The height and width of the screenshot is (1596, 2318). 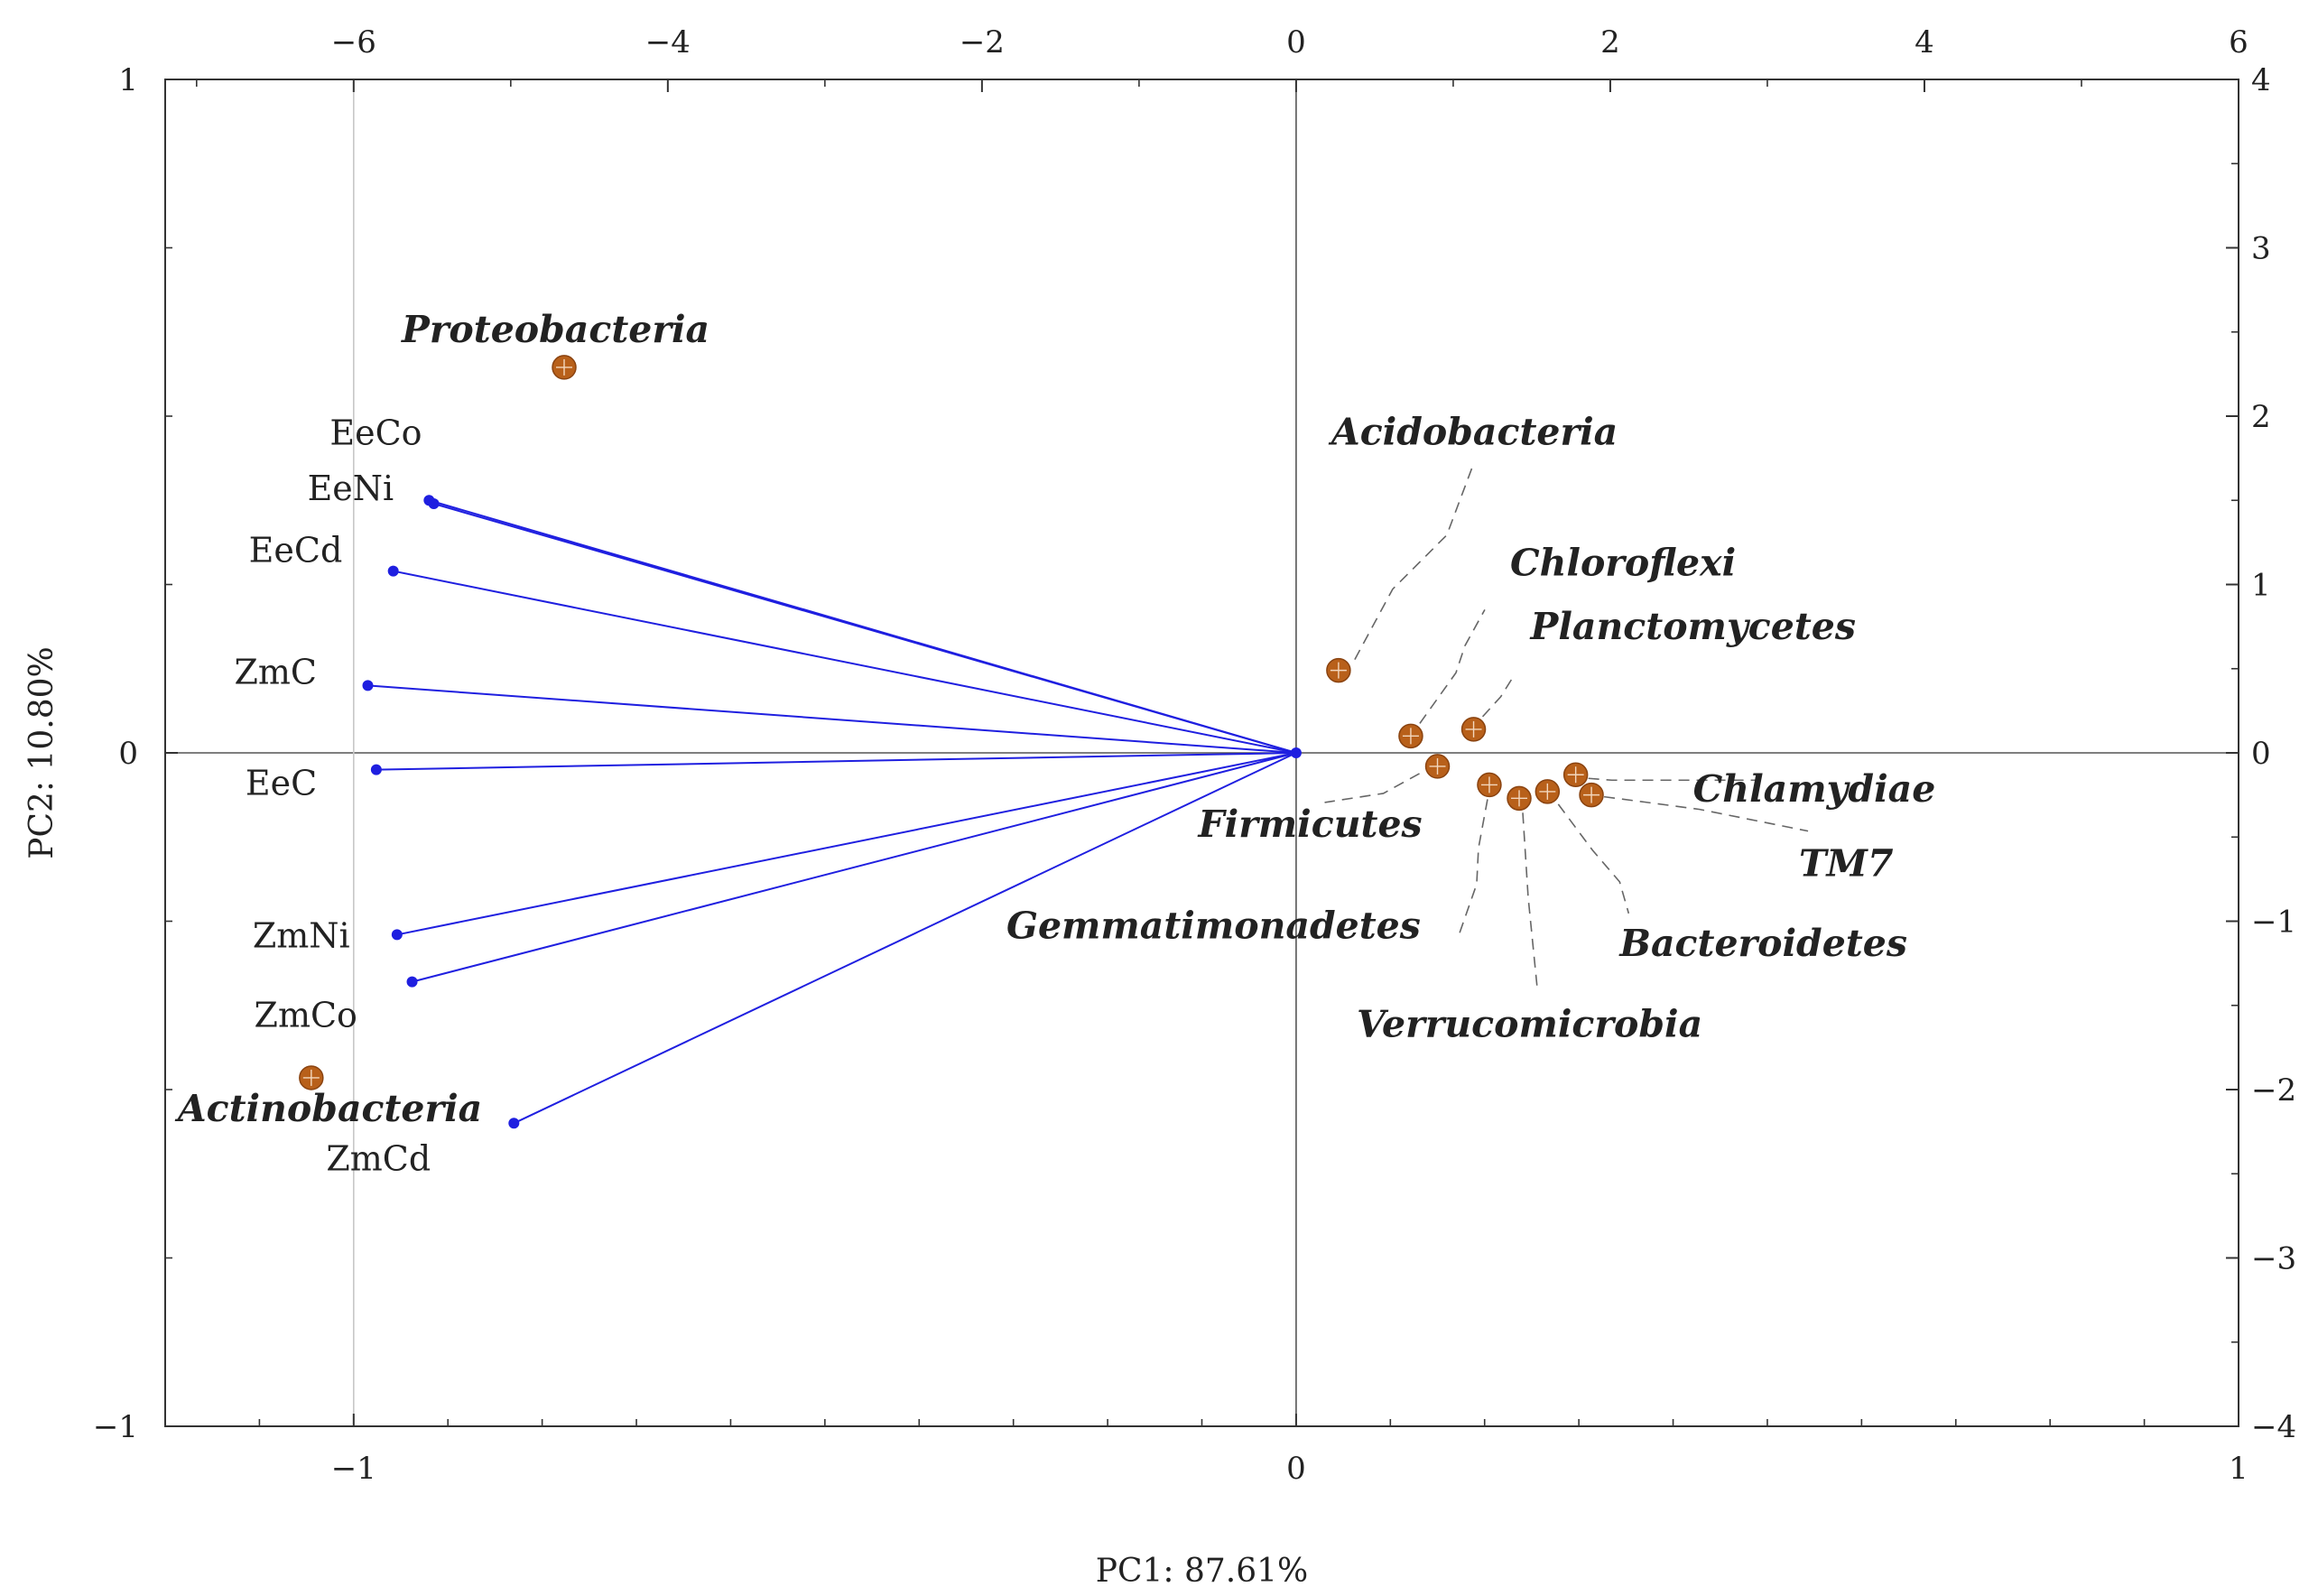 What do you see at coordinates (378, 1158) in the screenshot?
I see `variable-label-zmcd: ZmCd` at bounding box center [378, 1158].